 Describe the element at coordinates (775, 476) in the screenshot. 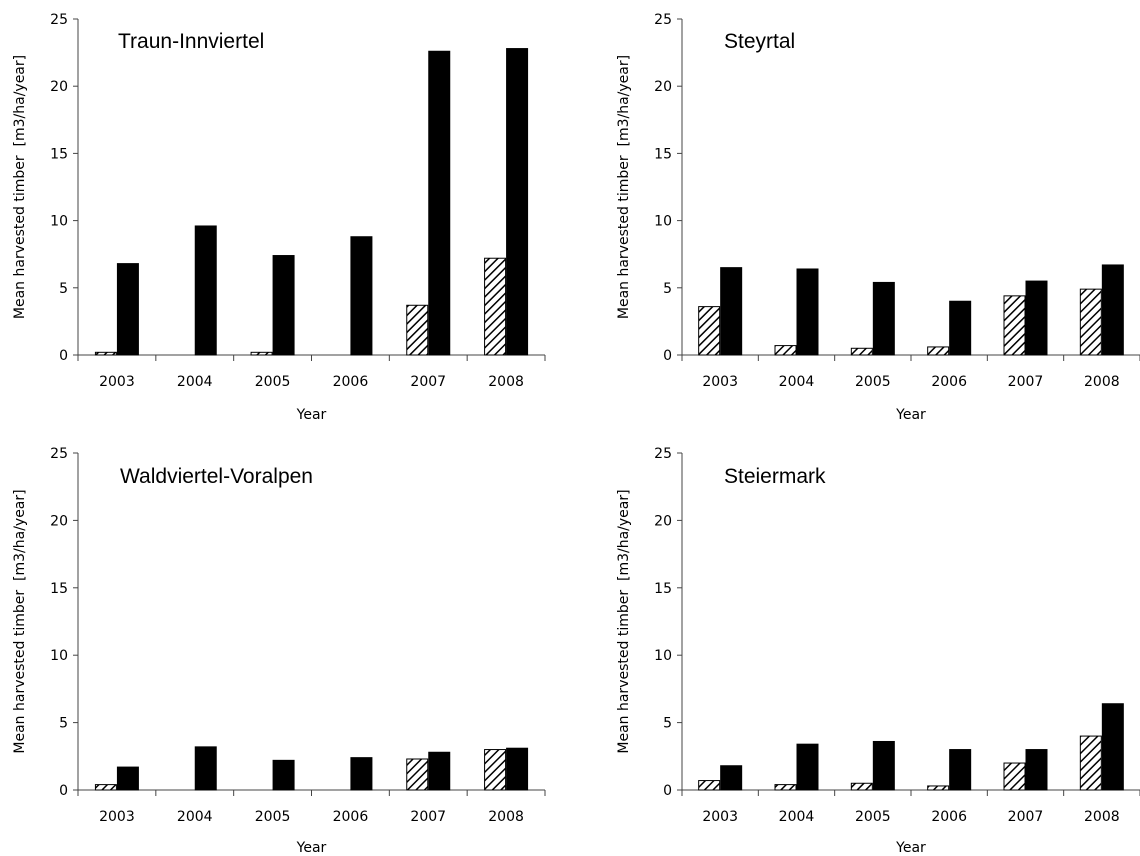

I see `panel-title: Steiermark` at that location.